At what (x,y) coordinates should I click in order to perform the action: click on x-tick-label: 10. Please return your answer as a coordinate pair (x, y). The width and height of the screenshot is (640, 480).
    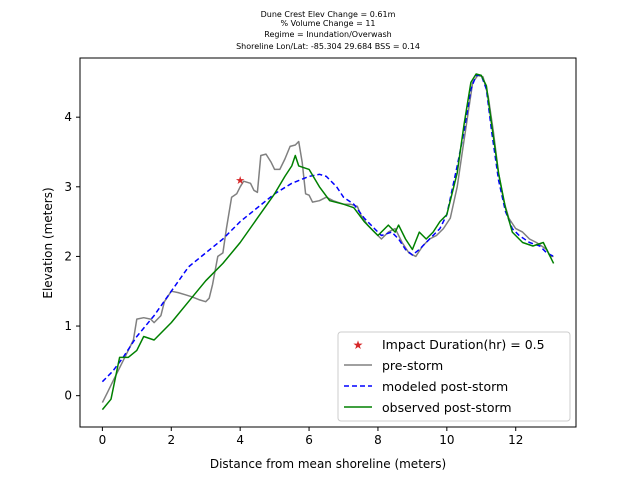
    Looking at the image, I should click on (446, 440).